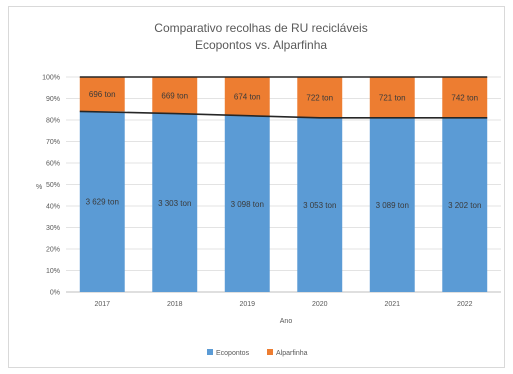 This screenshot has width=513, height=374. I want to click on legend-label-ecopontos: Ecopontos, so click(233, 353).